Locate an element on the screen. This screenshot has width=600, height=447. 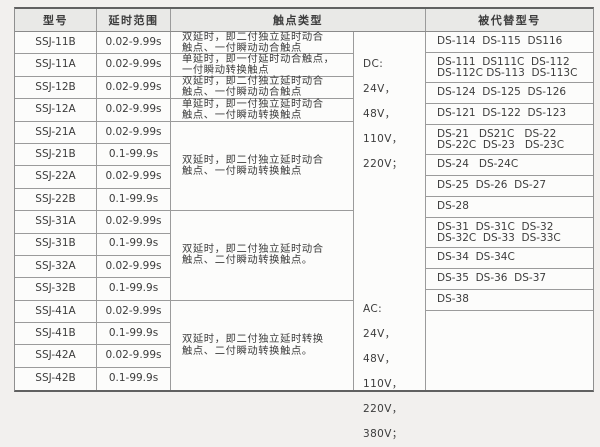
model-cell: SSJ-12A is located at coordinates (55, 110).